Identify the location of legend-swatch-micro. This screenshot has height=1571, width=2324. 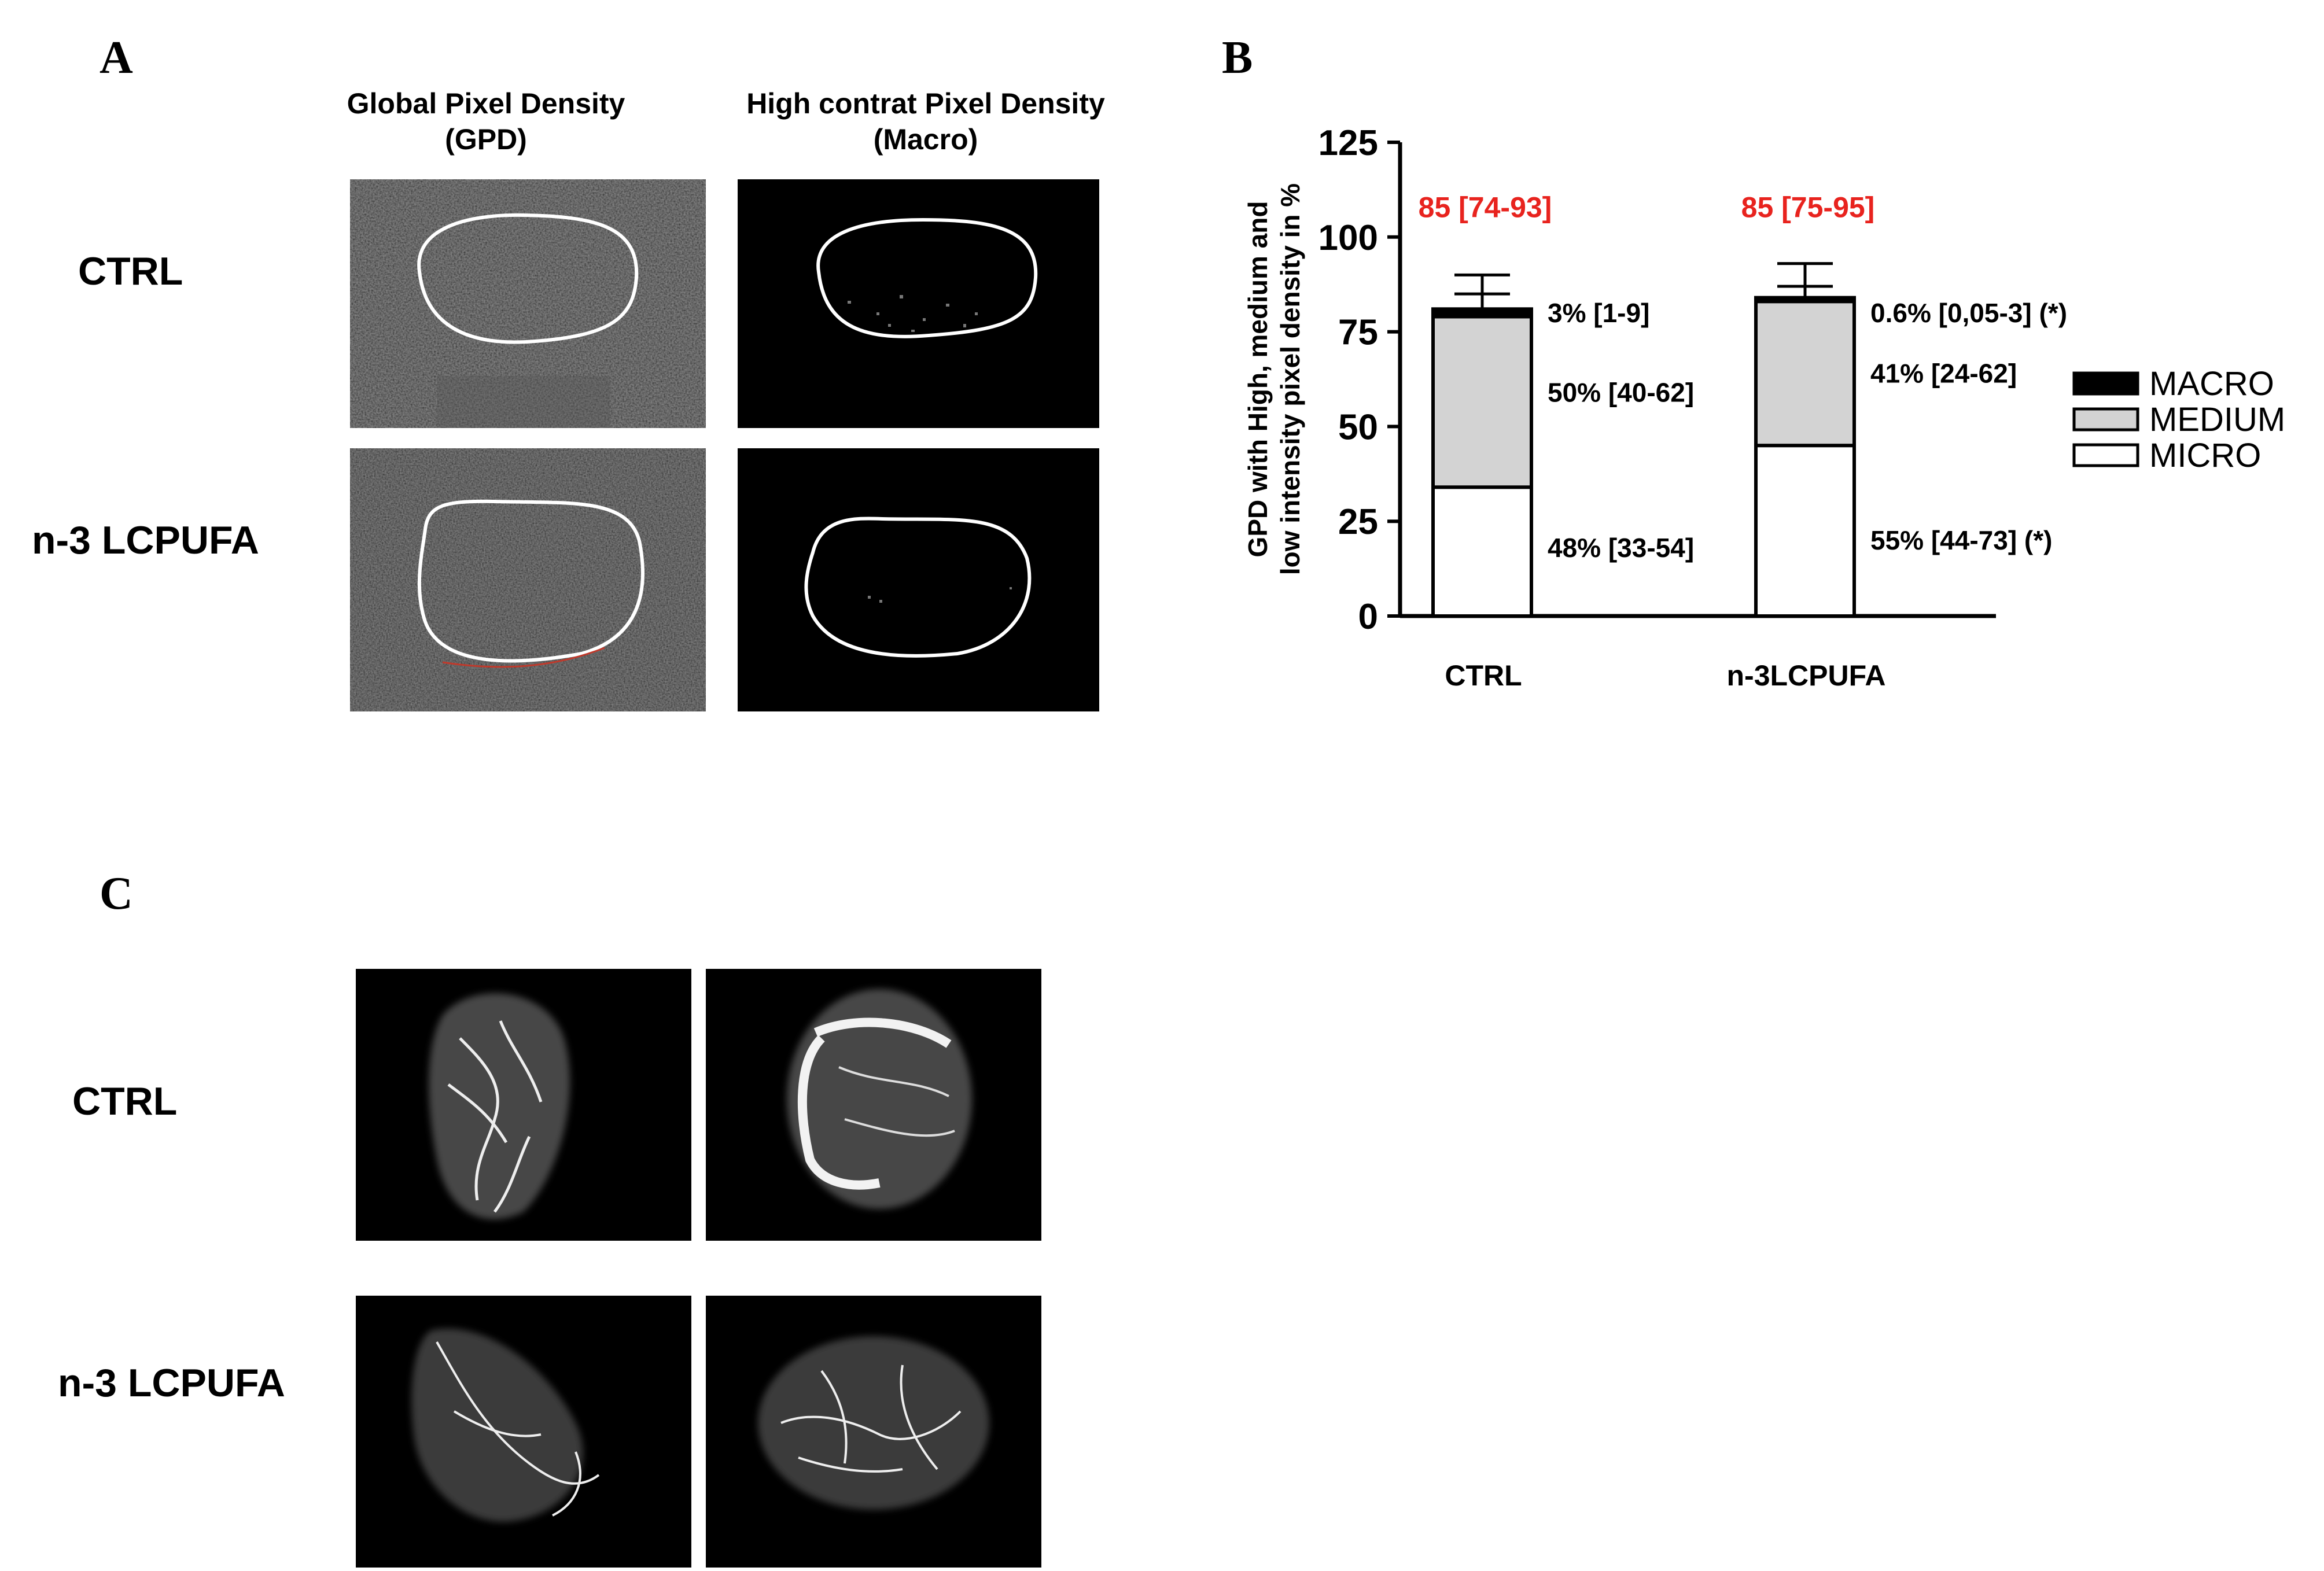
(2105, 455).